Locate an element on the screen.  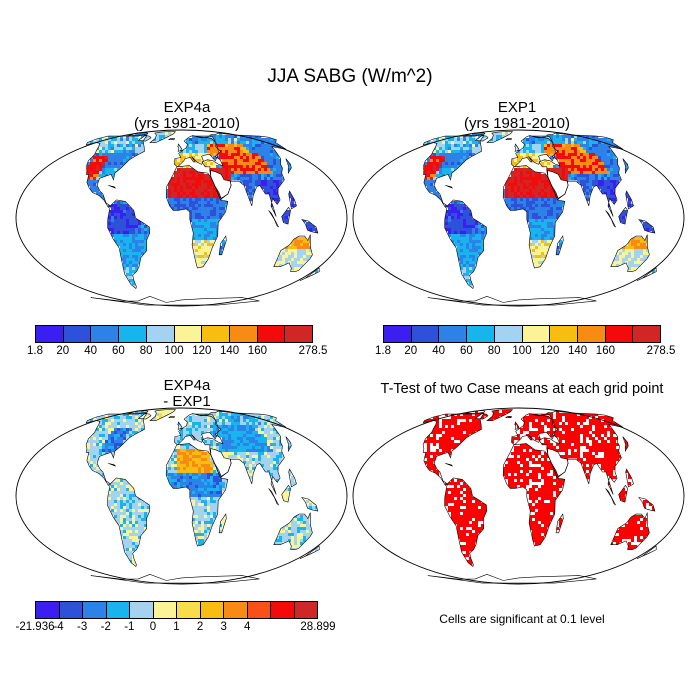
colorbar-exp4a: 1.8 20 40 60 80 100 120 140 160 278.5 is located at coordinates (177, 342).